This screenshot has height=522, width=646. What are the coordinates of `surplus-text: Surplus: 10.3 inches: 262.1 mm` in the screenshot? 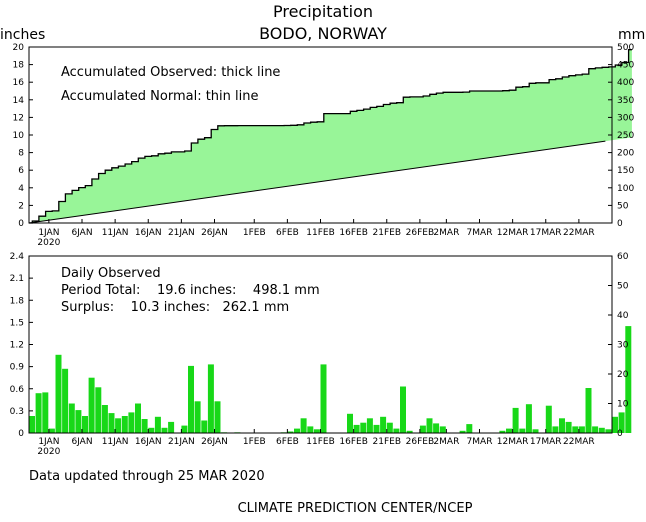 It's located at (175, 307).